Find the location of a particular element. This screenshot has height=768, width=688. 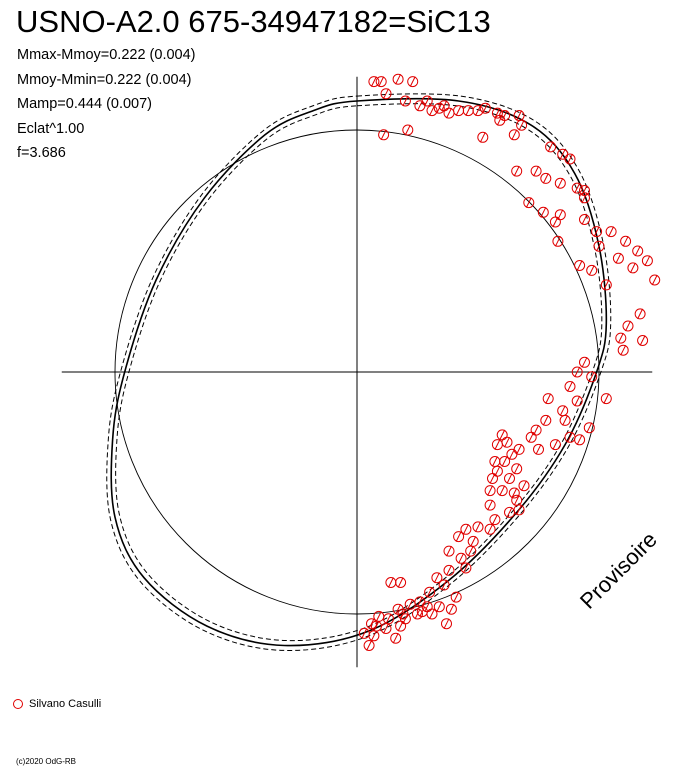

legend-circle-icon is located at coordinates (18, 704).